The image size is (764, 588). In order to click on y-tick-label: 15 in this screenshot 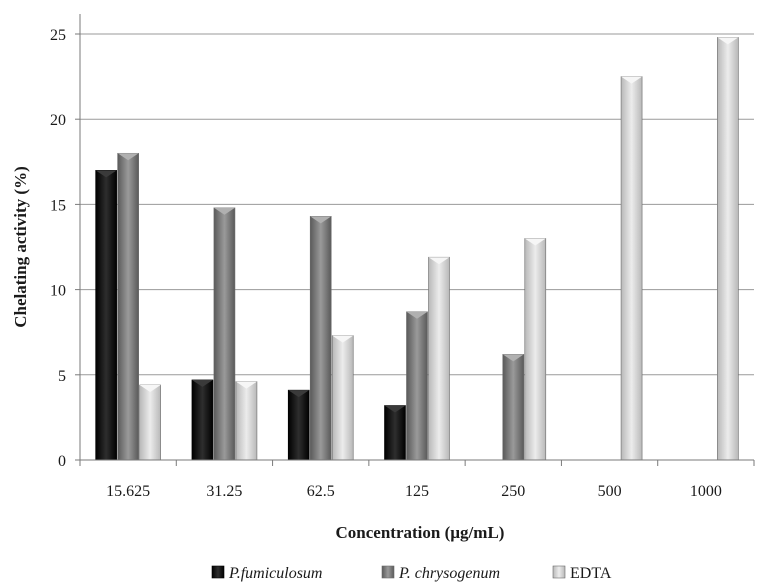, I will do `click(58, 205)`.